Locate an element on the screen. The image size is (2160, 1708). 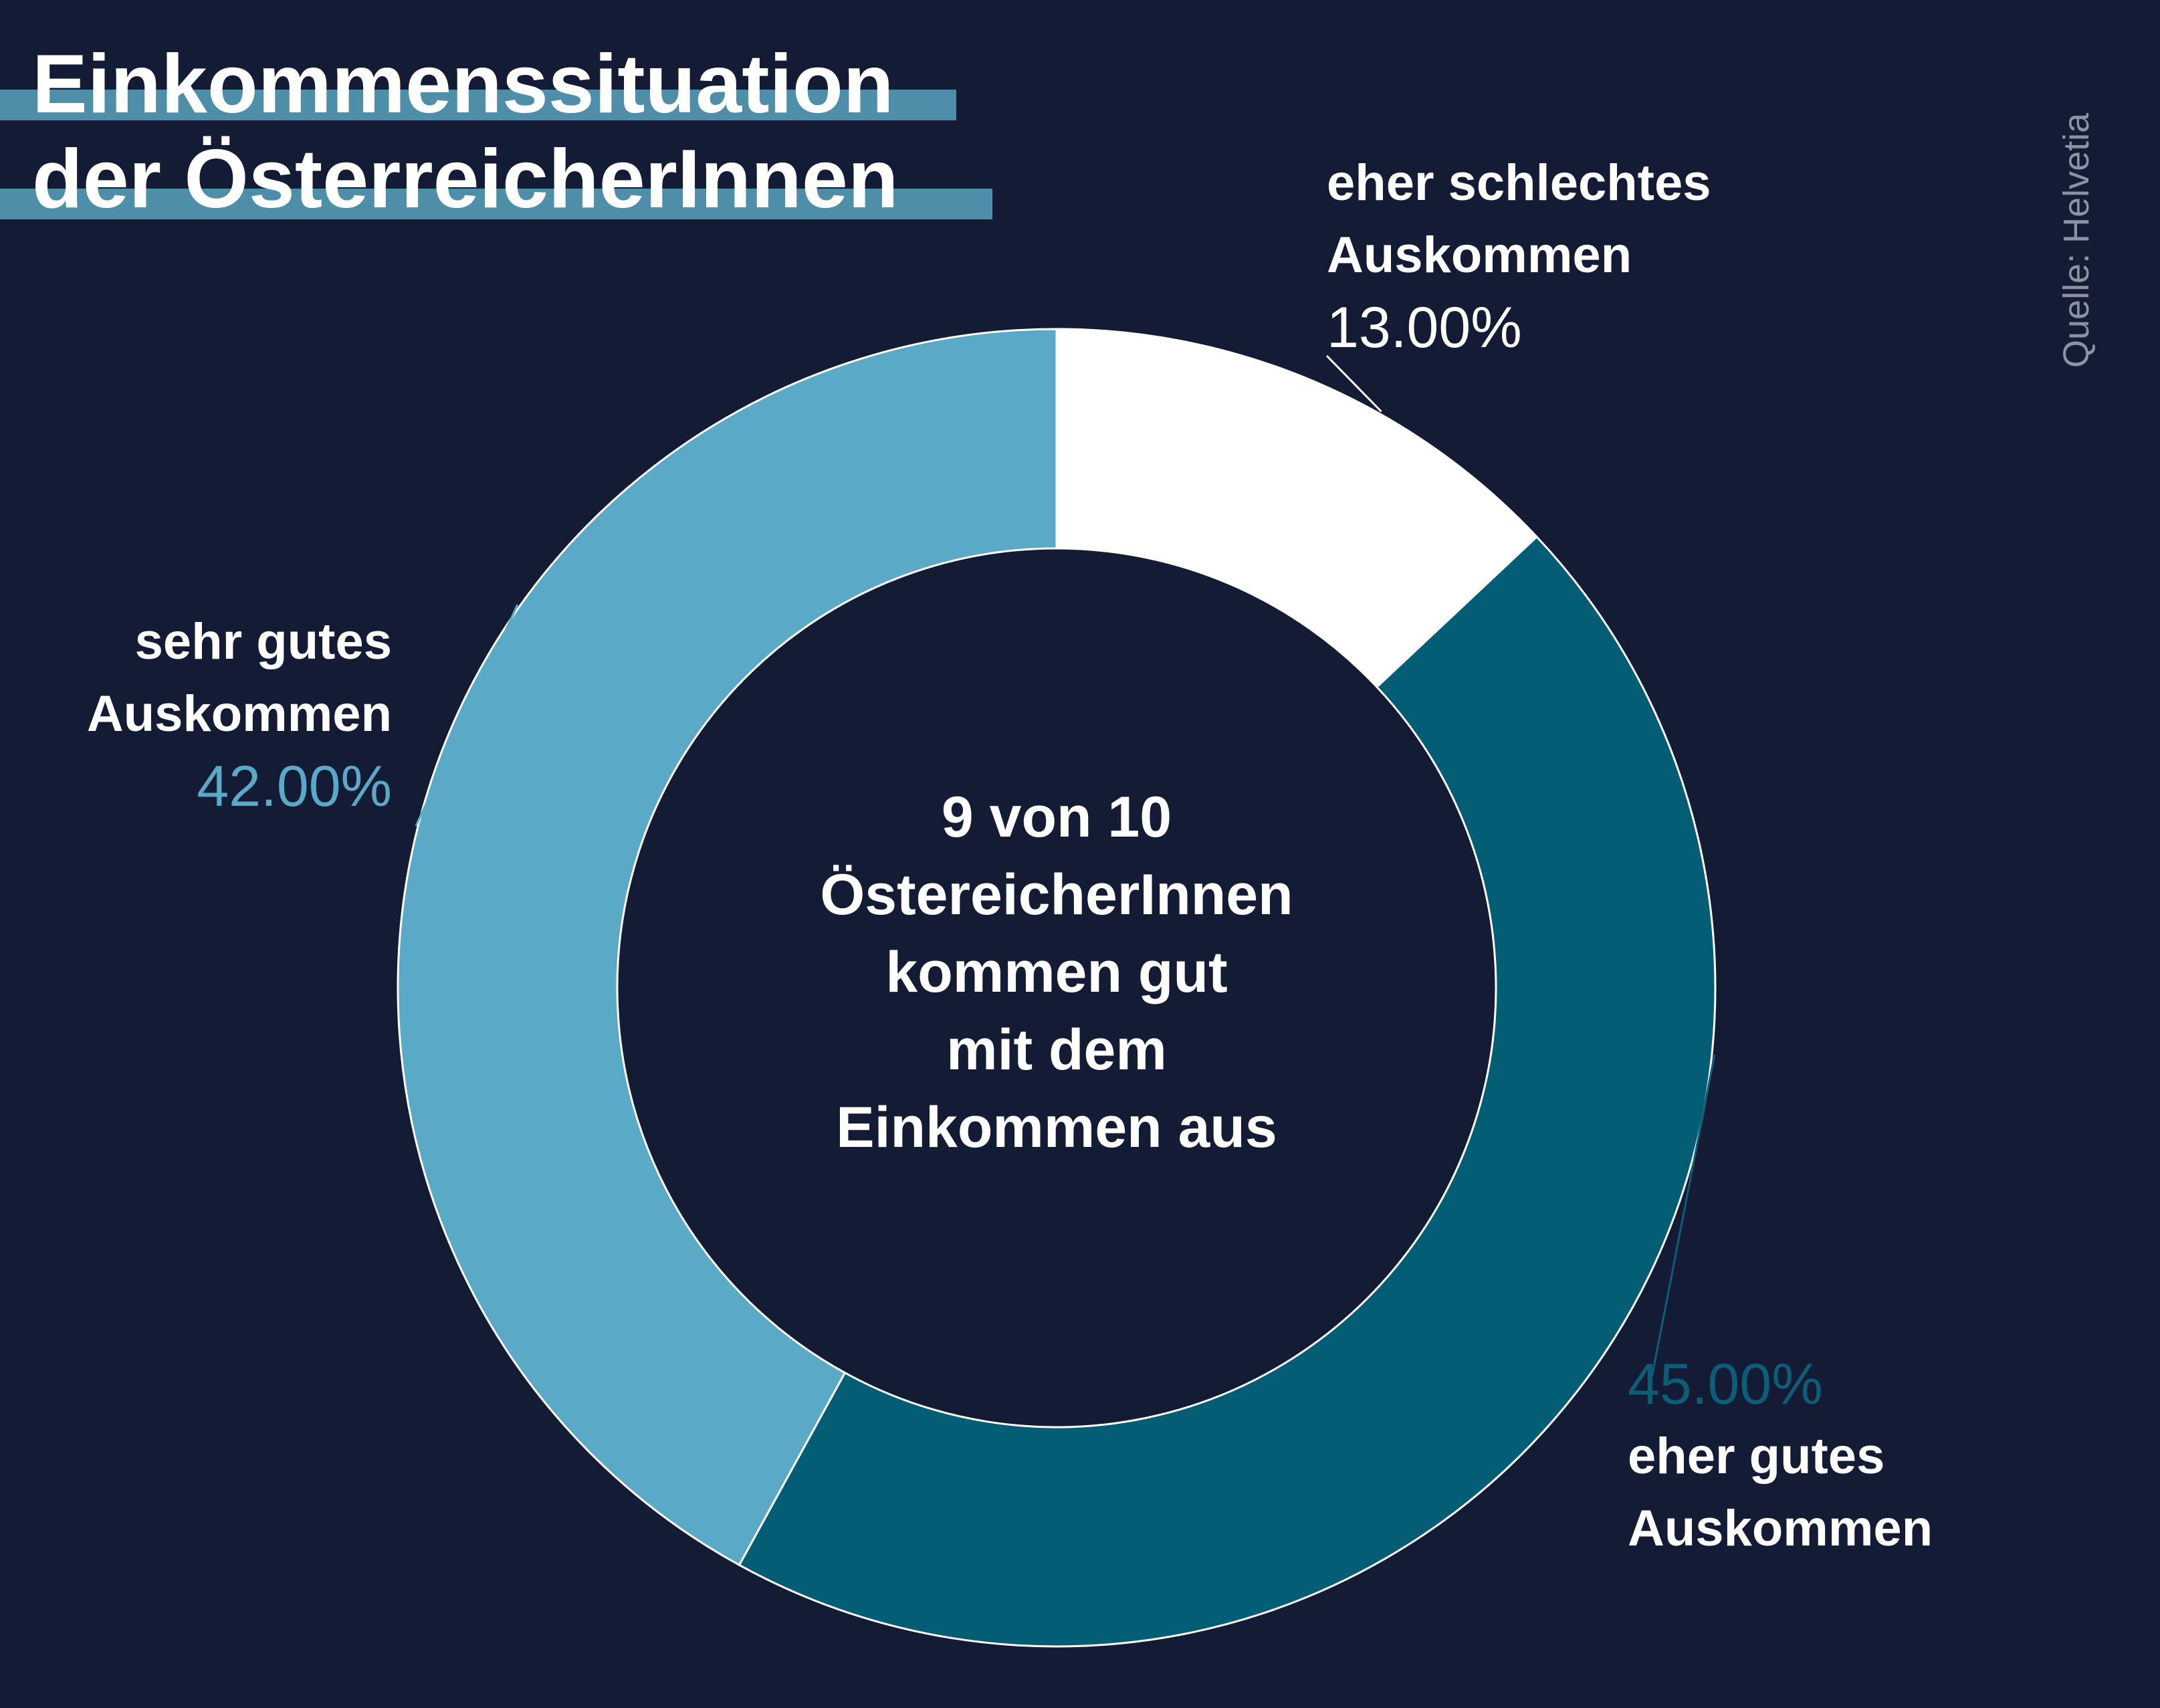
slice-value-label: 42.00% is located at coordinates (294, 786).